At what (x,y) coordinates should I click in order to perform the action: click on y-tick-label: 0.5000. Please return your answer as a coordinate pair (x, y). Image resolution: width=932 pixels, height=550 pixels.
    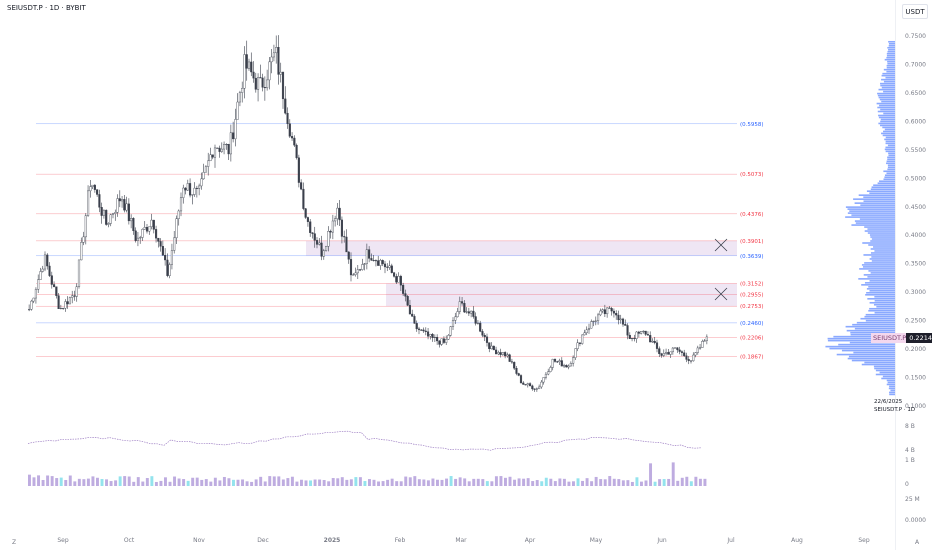
    Looking at the image, I should click on (915, 178).